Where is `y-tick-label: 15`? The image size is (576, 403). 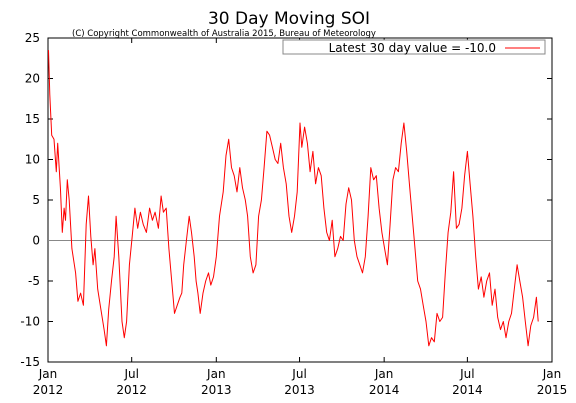
y-tick-label: 15 is located at coordinates (32, 119).